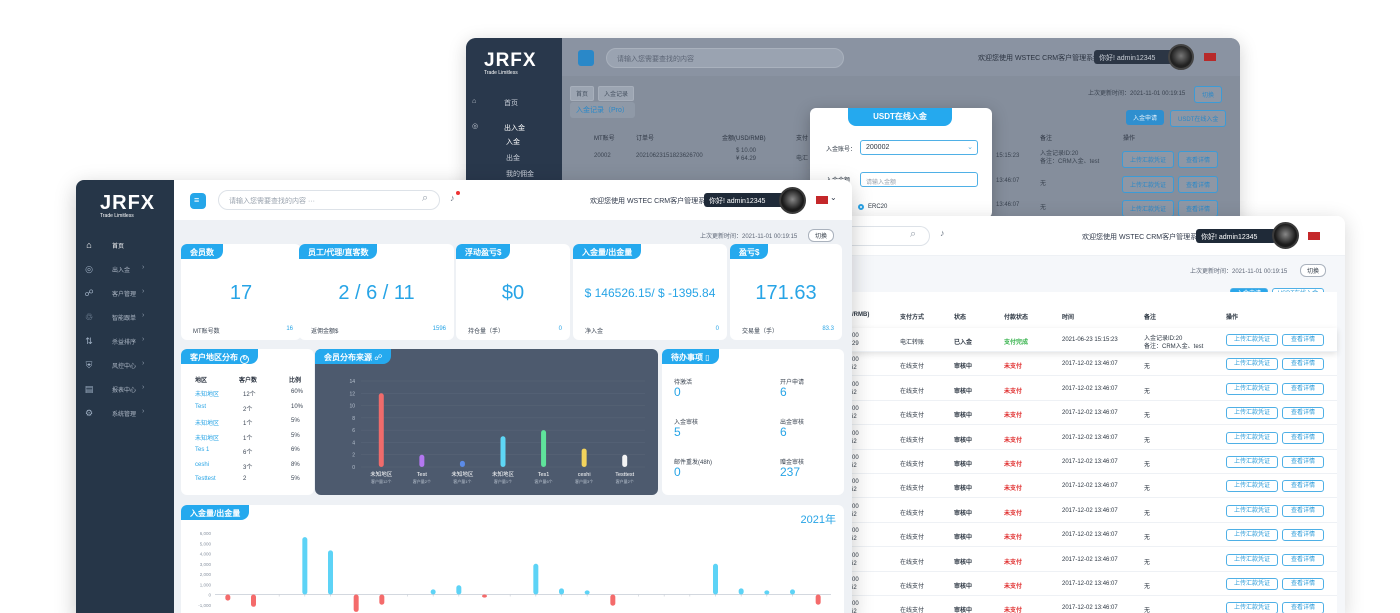  What do you see at coordinates (475, 126) in the screenshot?
I see `back-money-icon: ◎` at bounding box center [475, 126].